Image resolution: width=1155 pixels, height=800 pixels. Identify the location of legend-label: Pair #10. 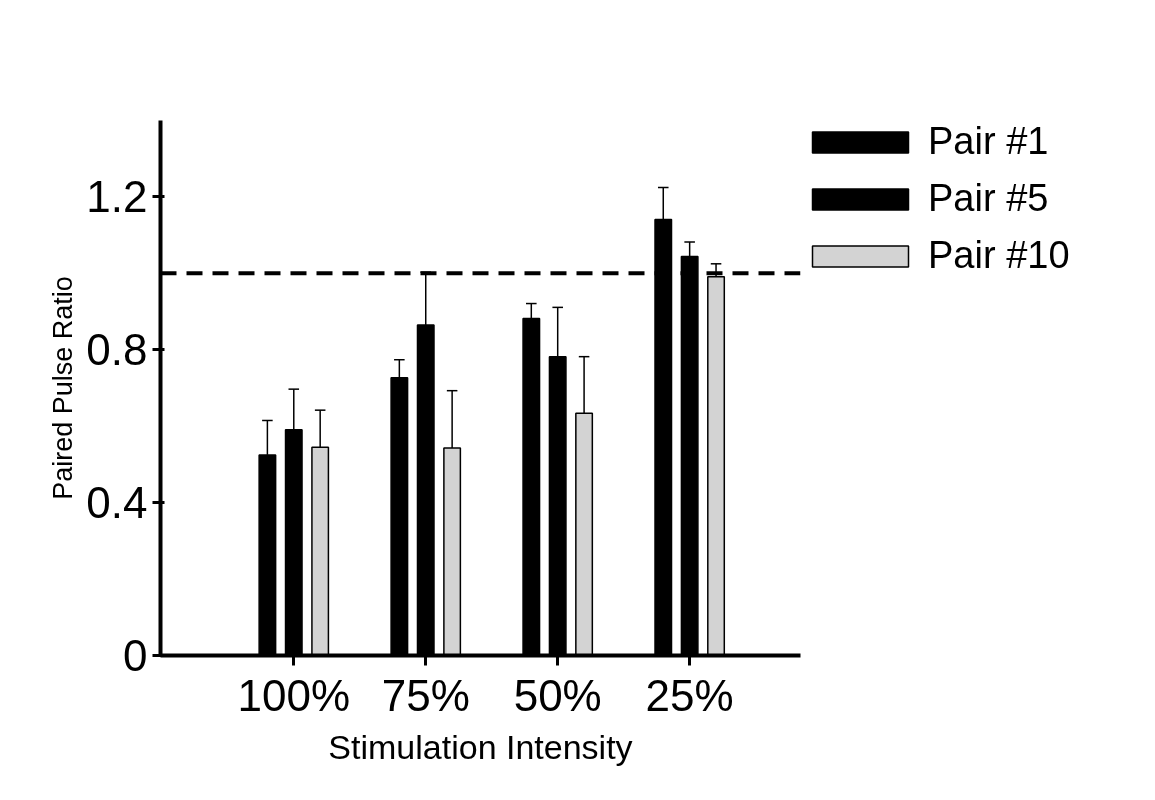
(999, 255).